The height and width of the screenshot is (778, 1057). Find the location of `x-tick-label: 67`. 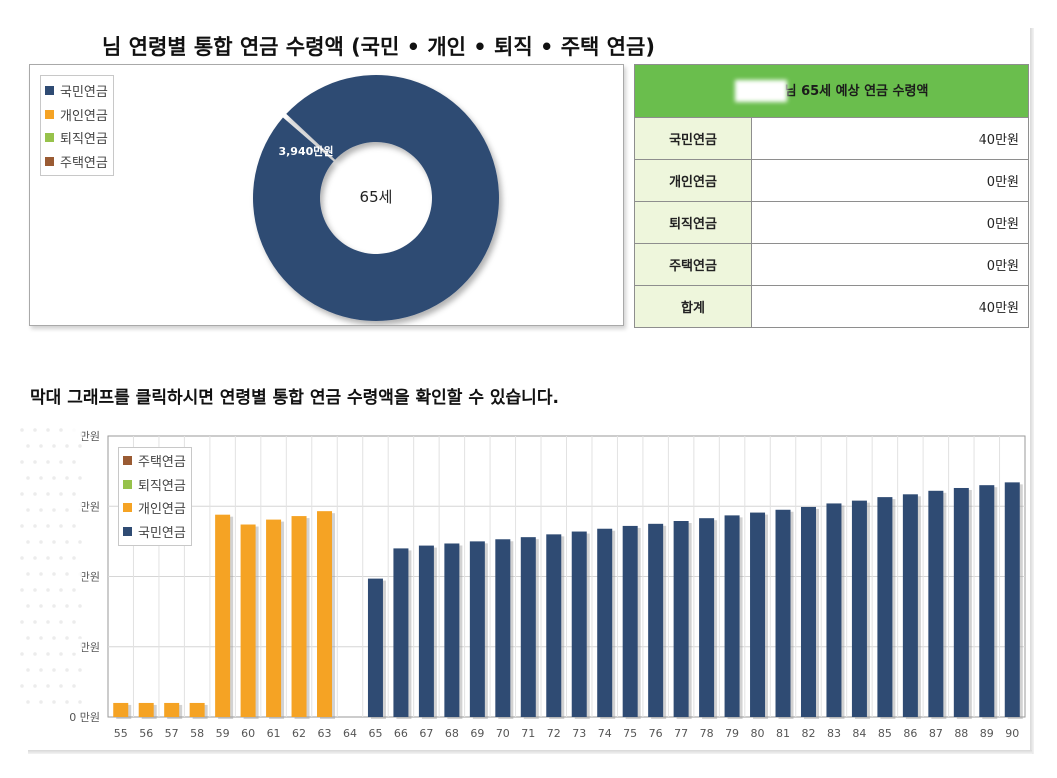

x-tick-label: 67 is located at coordinates (426, 733).